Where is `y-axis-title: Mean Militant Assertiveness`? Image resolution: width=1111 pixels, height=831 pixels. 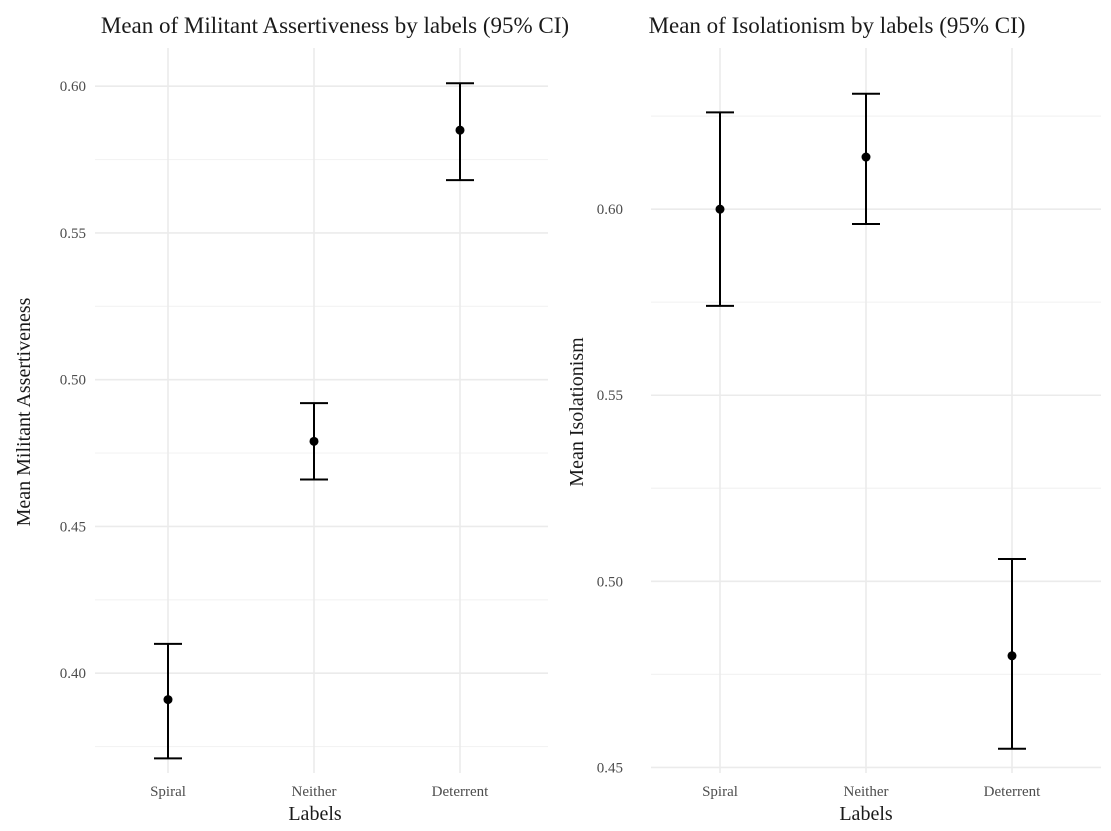
y-axis-title: Mean Militant Assertiveness is located at coordinates (24, 411).